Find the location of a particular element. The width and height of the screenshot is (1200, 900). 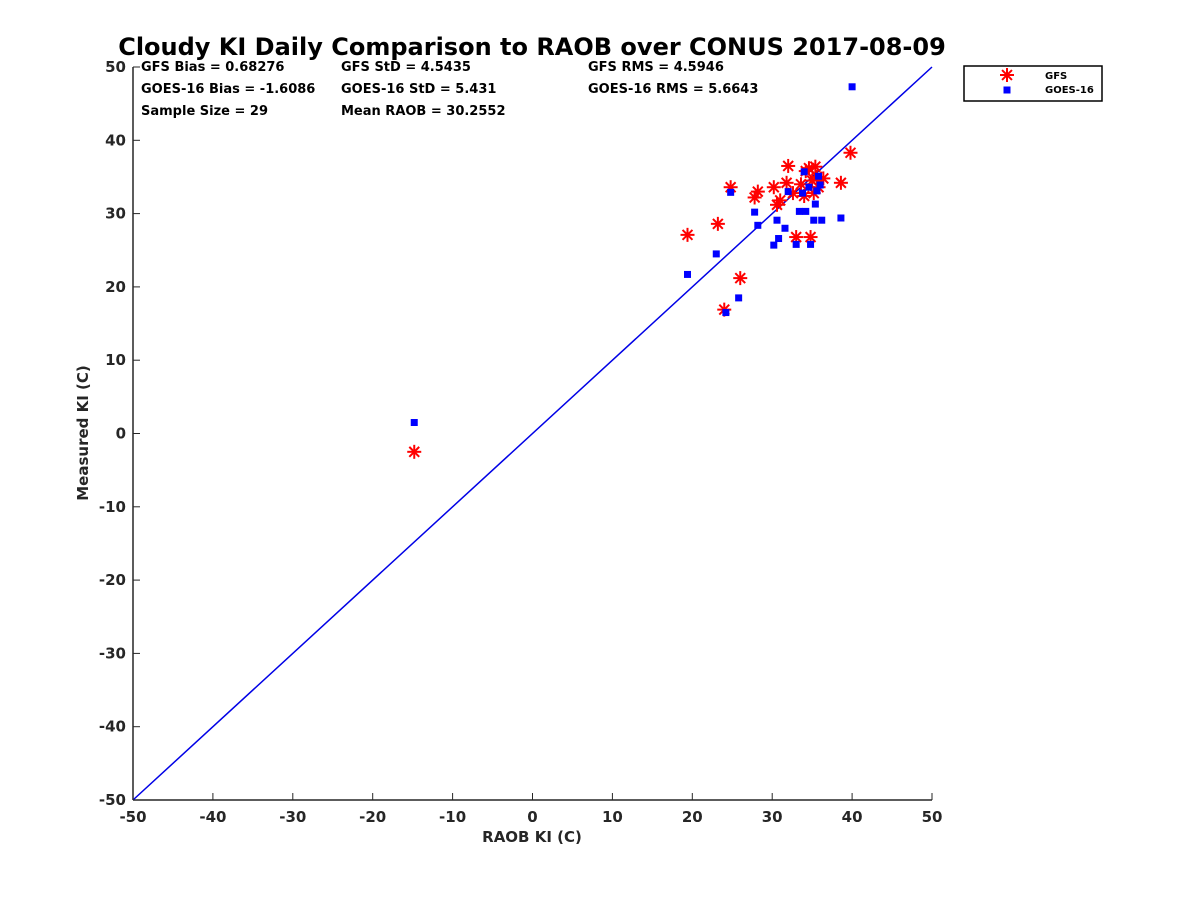

x-axis-label: RAOB KI (C) is located at coordinates (532, 837).